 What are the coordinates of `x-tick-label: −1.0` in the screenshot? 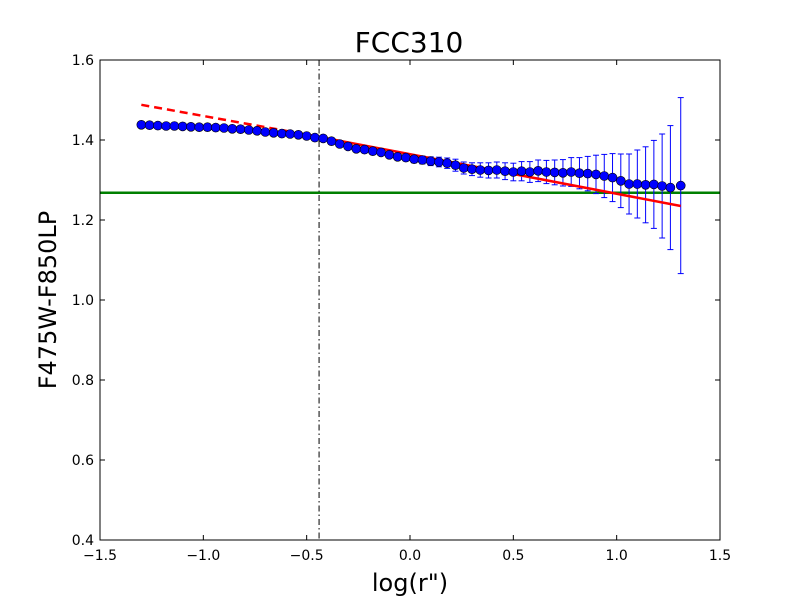 It's located at (203, 556).